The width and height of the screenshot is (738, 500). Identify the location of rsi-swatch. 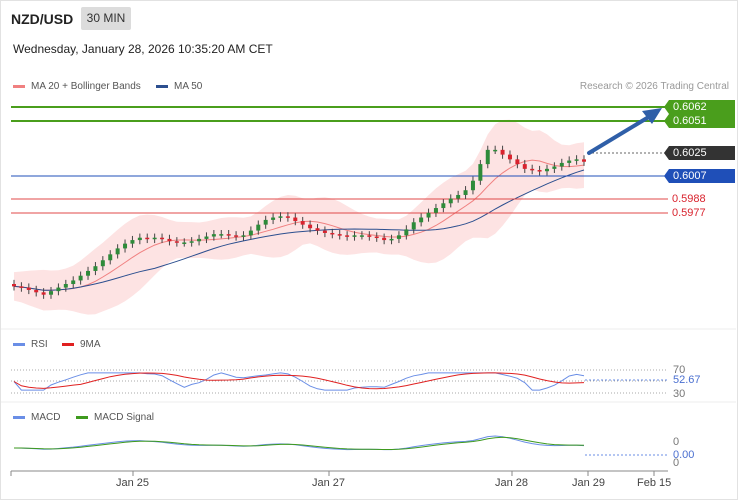
(19, 344).